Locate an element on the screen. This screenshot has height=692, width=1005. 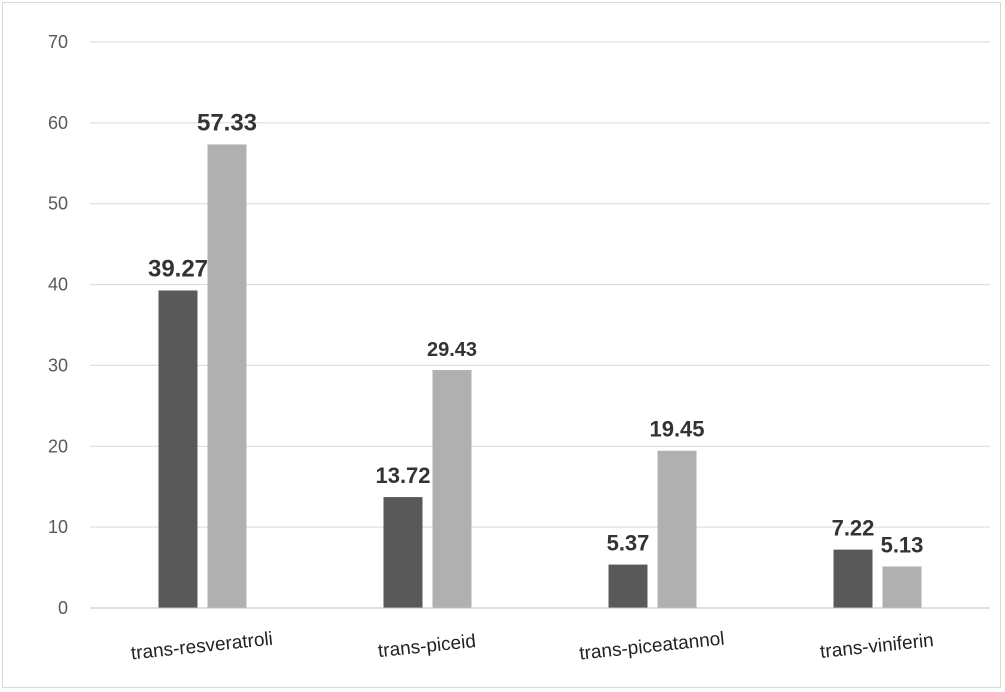
bar-trans-piceid-series2 is located at coordinates (452, 489).